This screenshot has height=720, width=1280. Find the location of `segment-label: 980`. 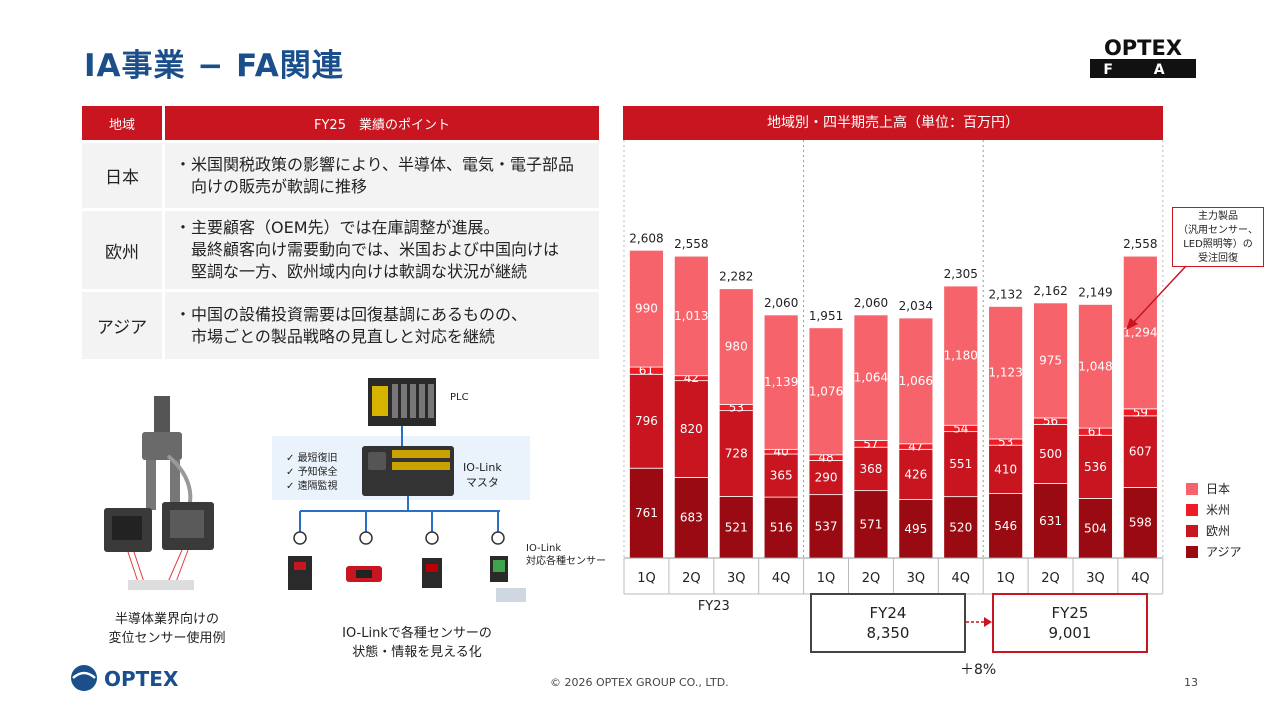

segment-label: 980 is located at coordinates (736, 347).